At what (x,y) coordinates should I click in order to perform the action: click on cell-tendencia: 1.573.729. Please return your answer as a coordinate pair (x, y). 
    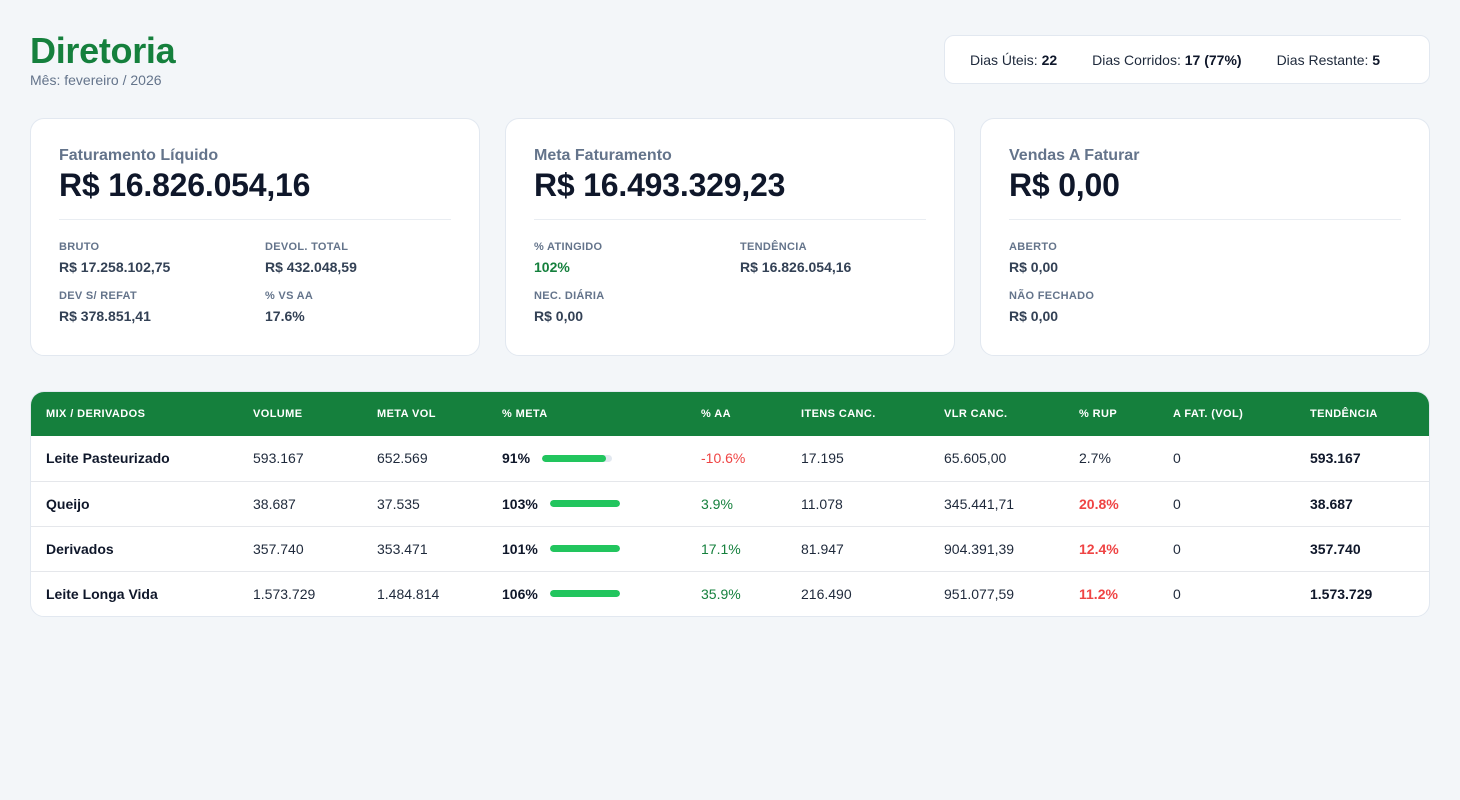
    Looking at the image, I should click on (1362, 593).